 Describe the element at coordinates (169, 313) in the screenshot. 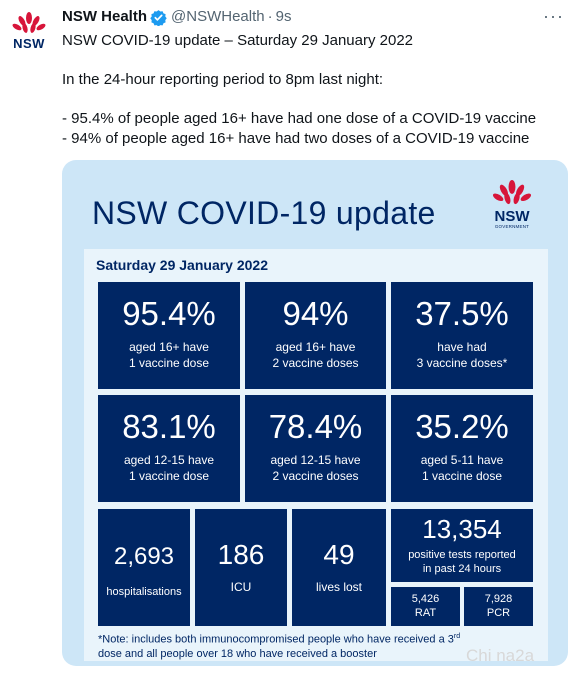

I see `stat-value: 95.4%` at that location.